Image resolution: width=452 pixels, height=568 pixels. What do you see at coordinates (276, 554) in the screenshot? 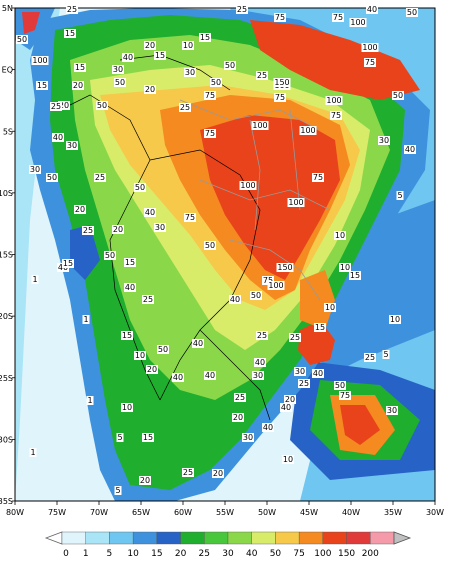
I see `colorbar-label: 50` at bounding box center [276, 554].